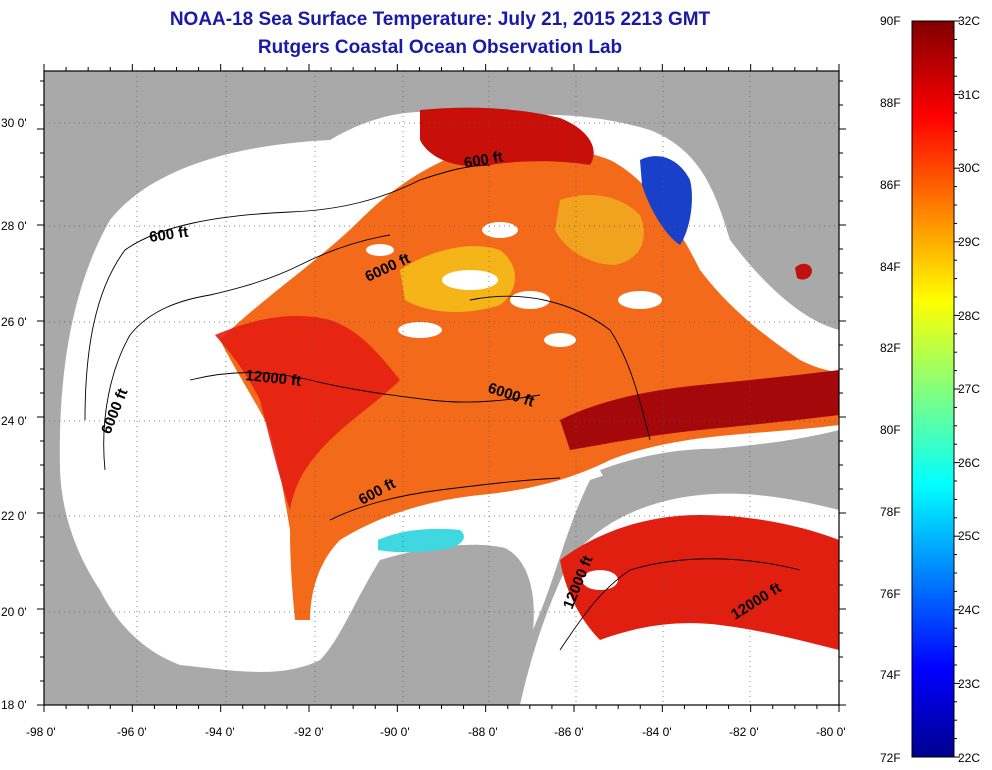 The height and width of the screenshot is (770, 992). Describe the element at coordinates (365, 387) in the screenshot. I see `contour-12000ft` at that location.